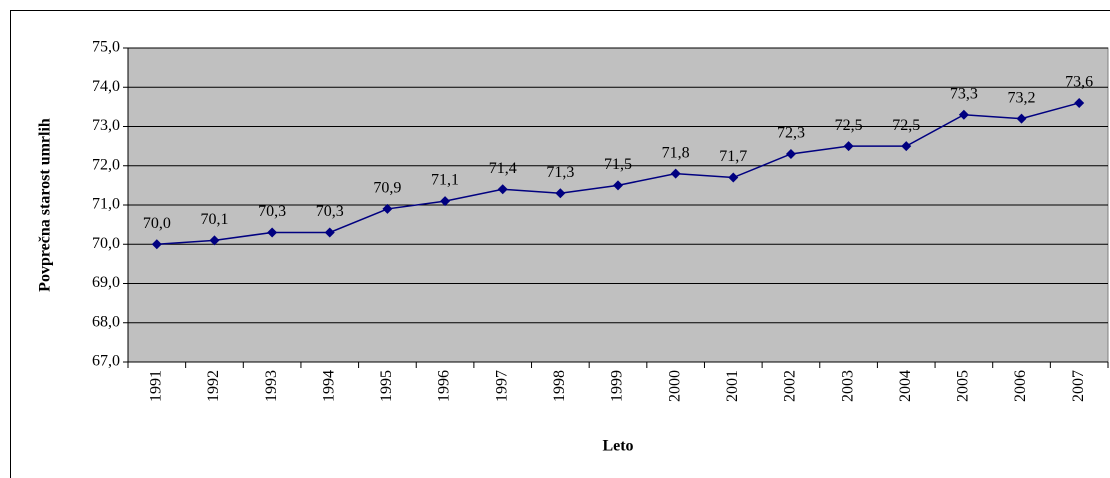 Image resolution: width=1110 pixels, height=478 pixels. What do you see at coordinates (790, 386) in the screenshot?
I see `x-tick-label: 2002` at bounding box center [790, 386].